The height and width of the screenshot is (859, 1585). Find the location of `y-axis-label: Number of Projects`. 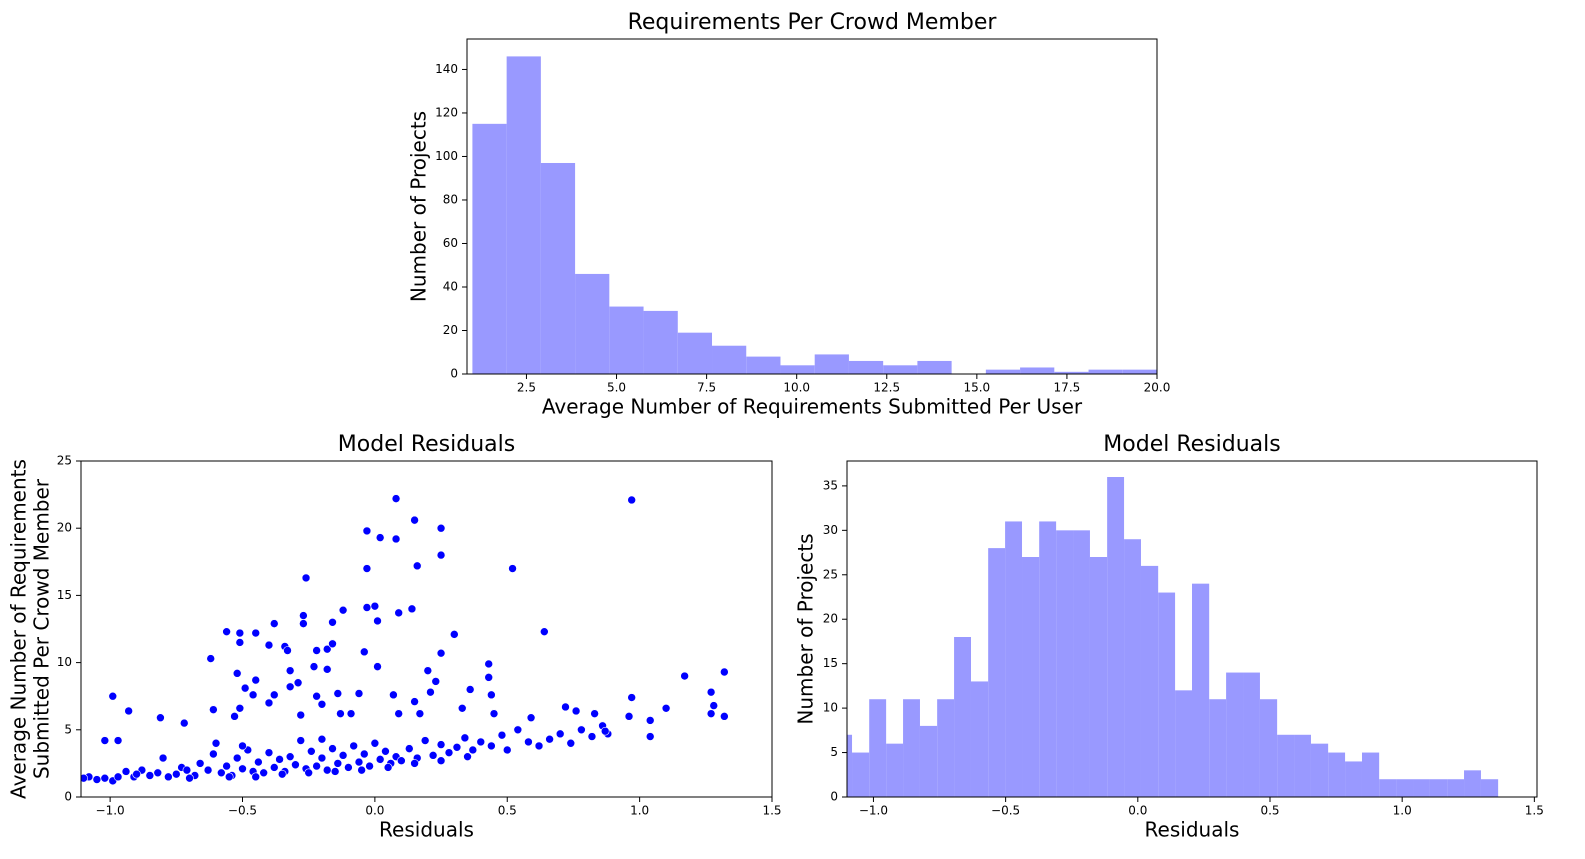

y-axis-label: Number of Projects is located at coordinates (419, 206).